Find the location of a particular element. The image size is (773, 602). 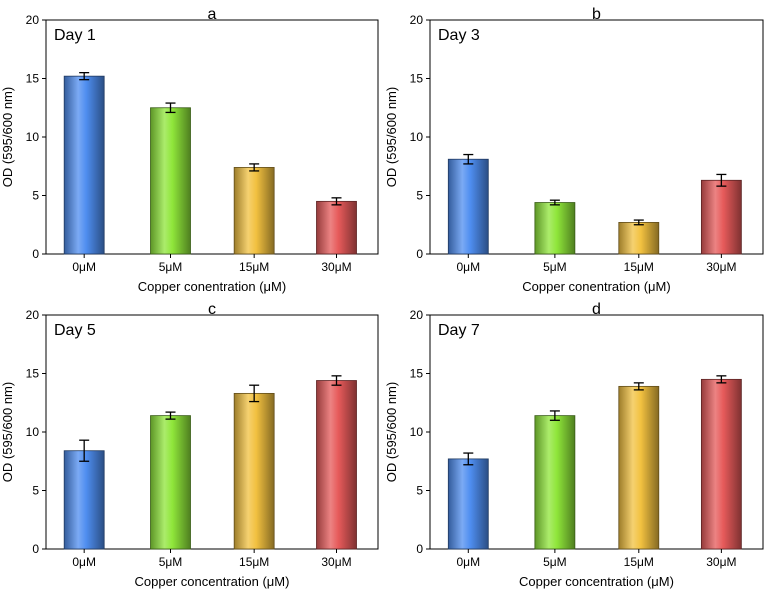

panel-letter: a is located at coordinates (212, 14).